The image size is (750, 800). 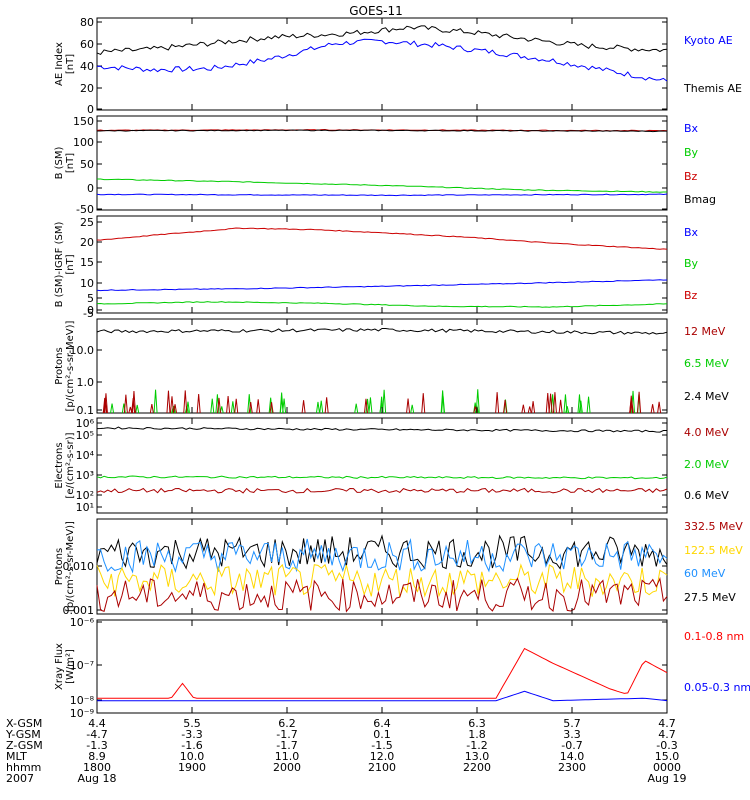 I want to click on y-tick-label: 10⁴, so click(x=85, y=455).